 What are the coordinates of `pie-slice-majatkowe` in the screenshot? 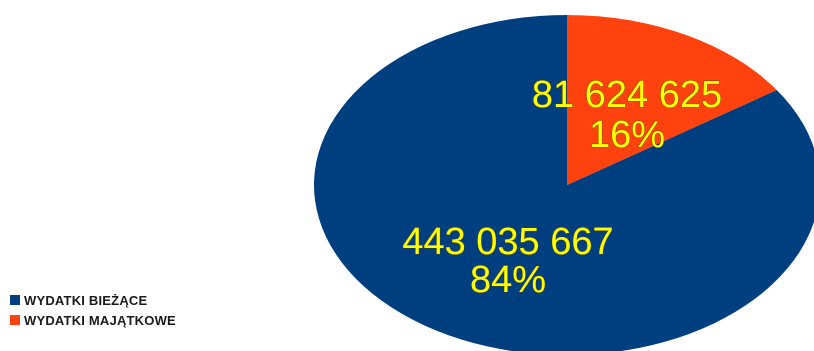 It's located at (672, 100).